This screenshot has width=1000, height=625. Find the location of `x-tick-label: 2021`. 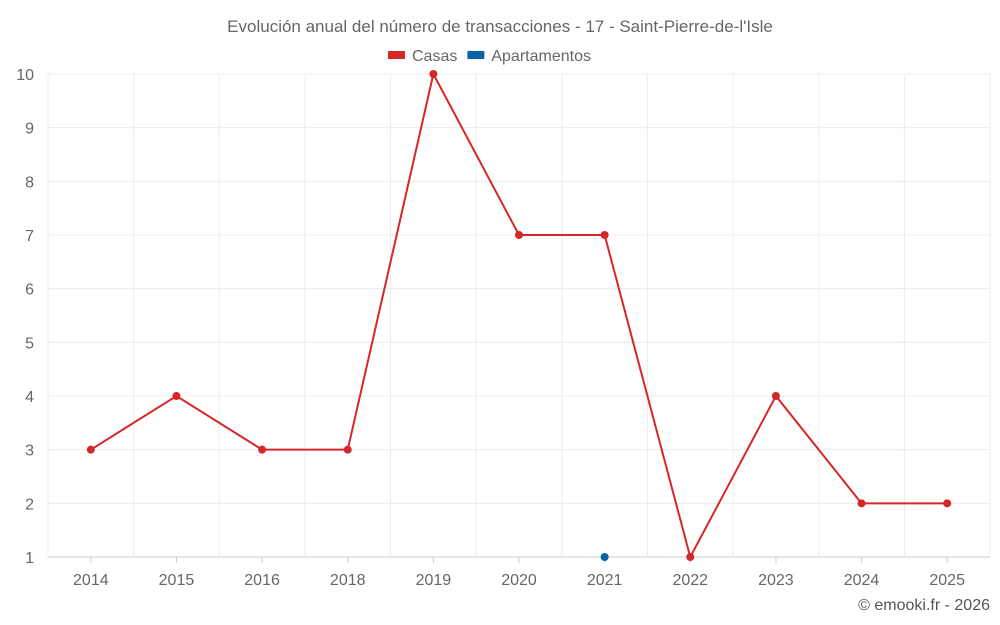

x-tick-label: 2021 is located at coordinates (605, 580).